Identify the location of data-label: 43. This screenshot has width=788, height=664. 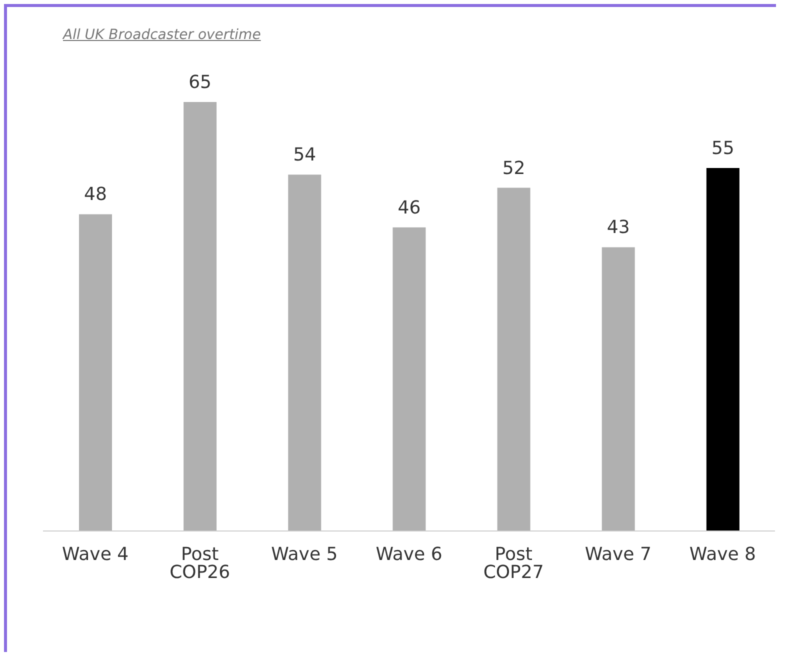
(618, 227).